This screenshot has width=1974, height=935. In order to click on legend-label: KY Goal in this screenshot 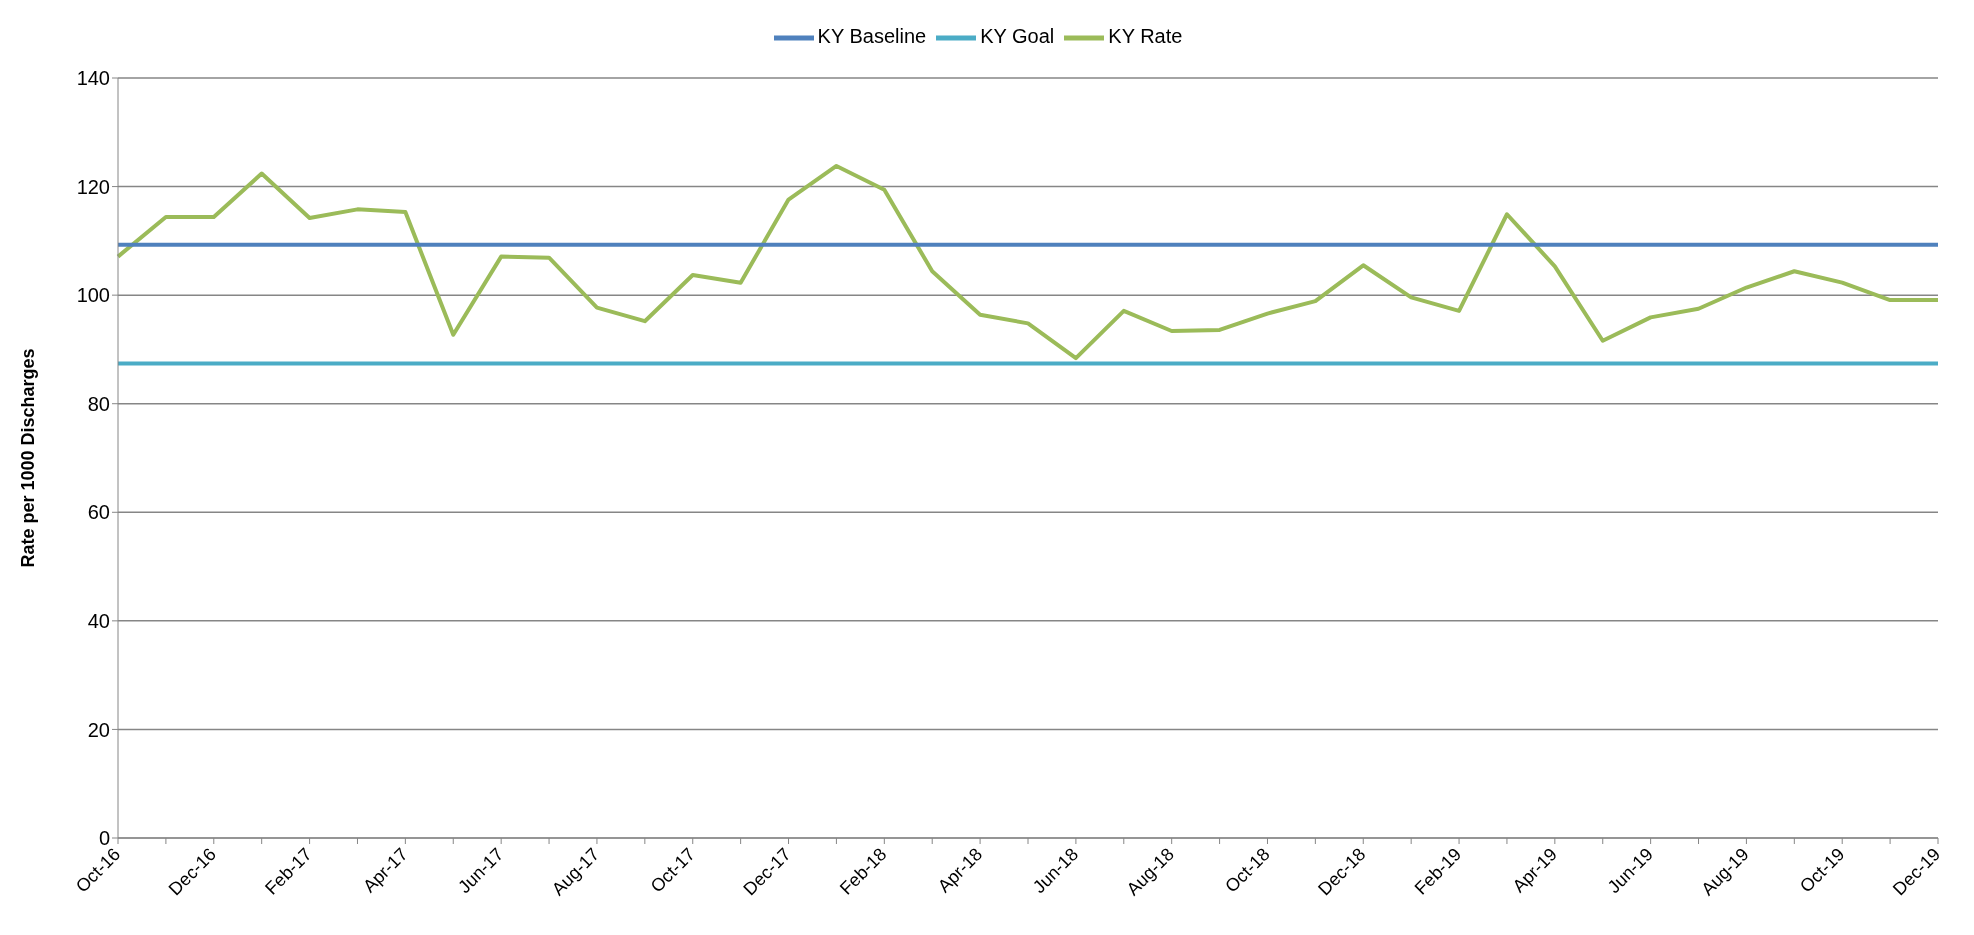, I will do `click(1017, 36)`.